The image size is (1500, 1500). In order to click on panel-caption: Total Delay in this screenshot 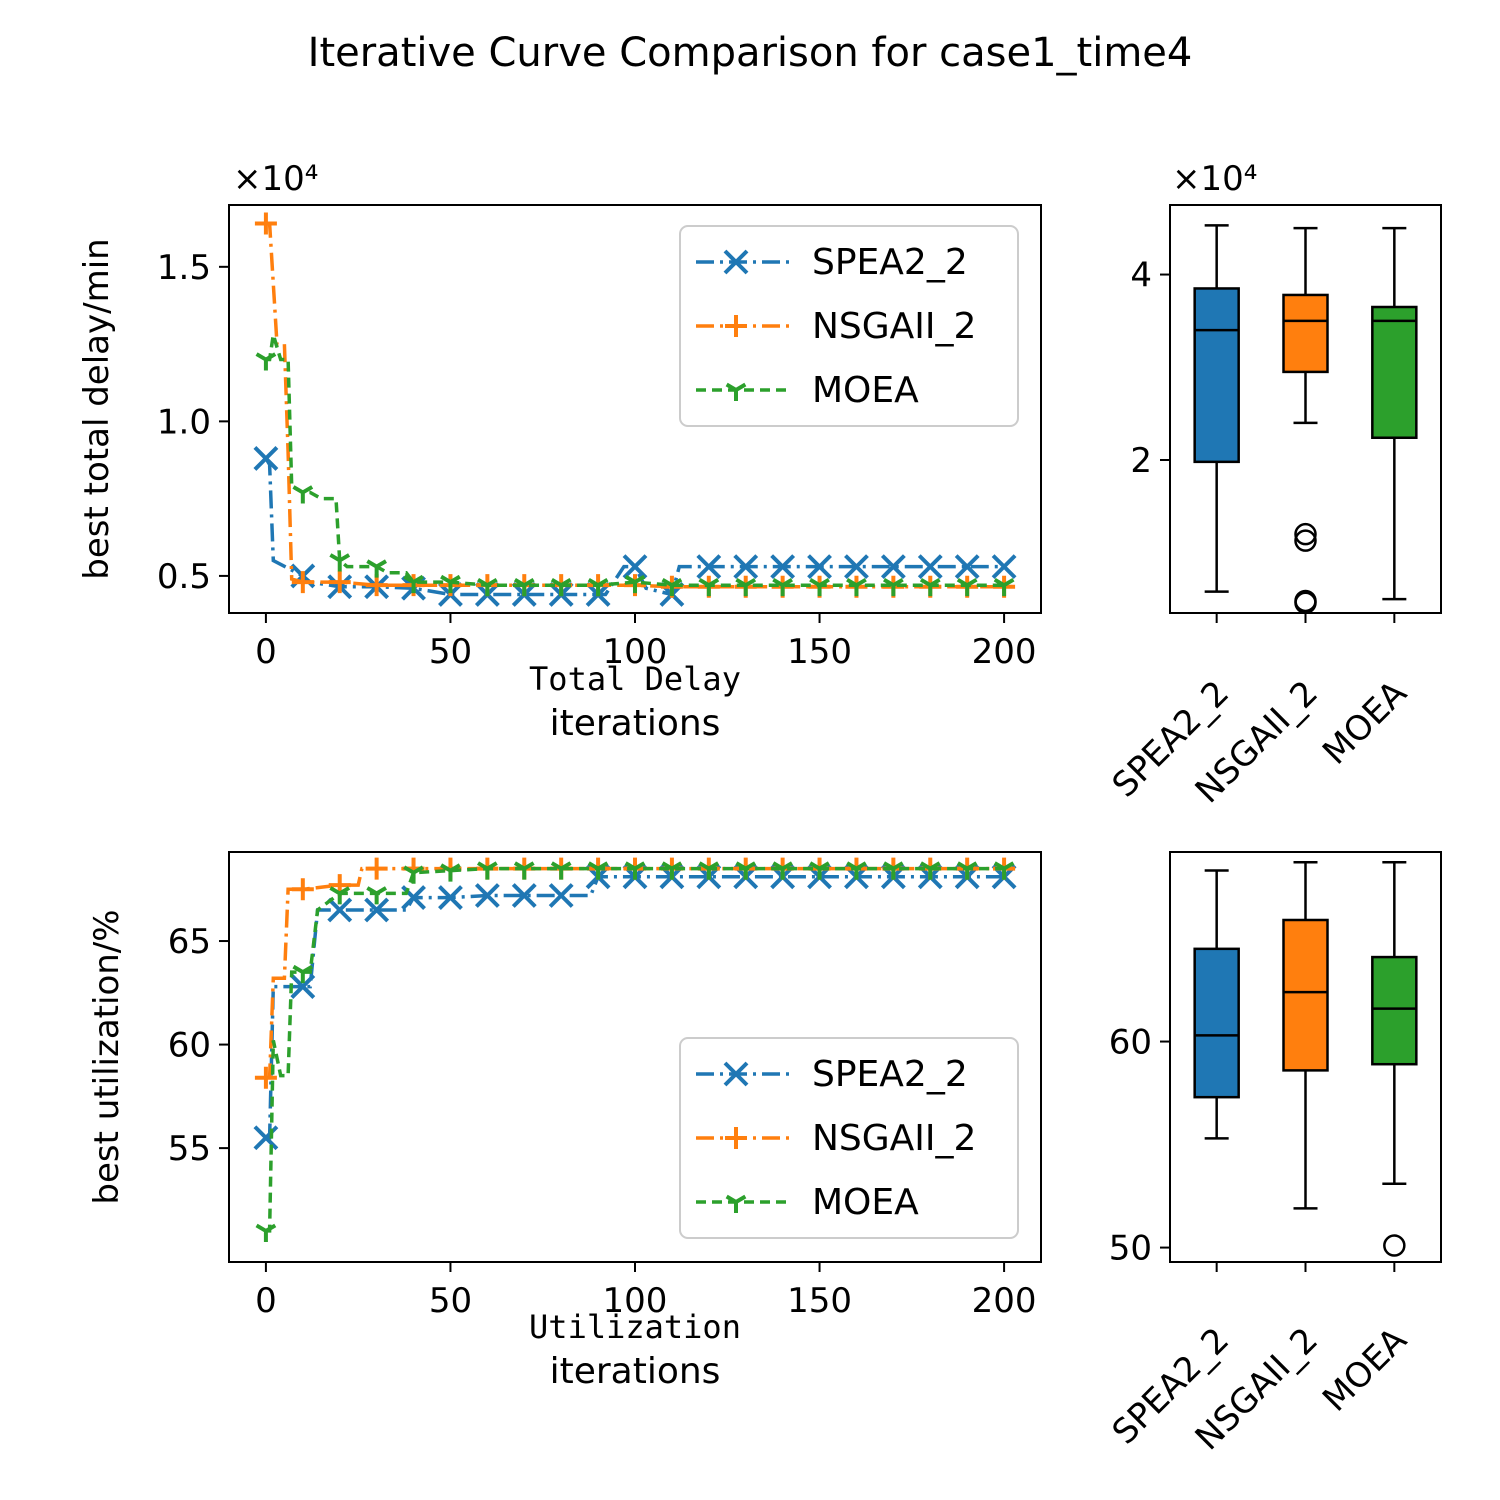, I will do `click(635, 679)`.